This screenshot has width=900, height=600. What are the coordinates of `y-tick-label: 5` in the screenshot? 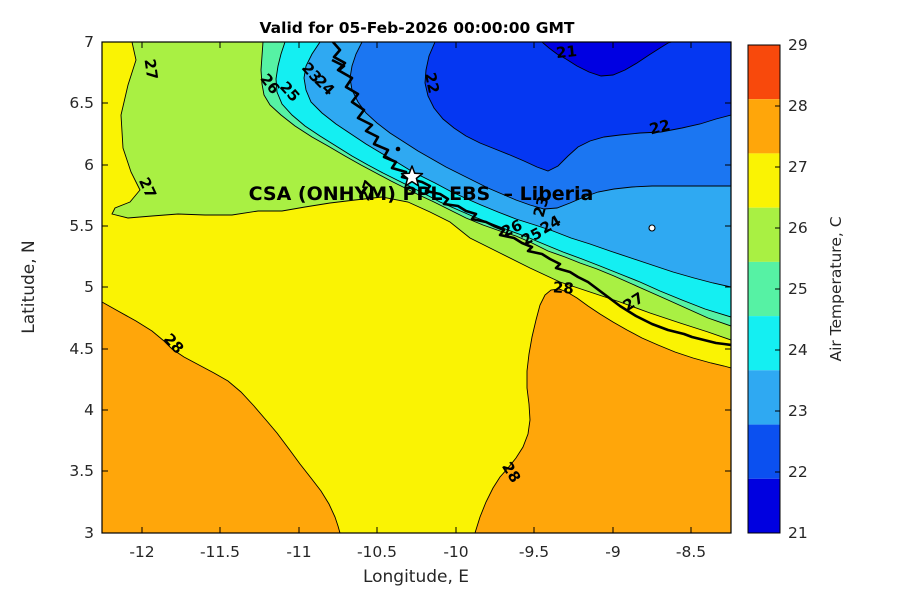 It's located at (89, 287).